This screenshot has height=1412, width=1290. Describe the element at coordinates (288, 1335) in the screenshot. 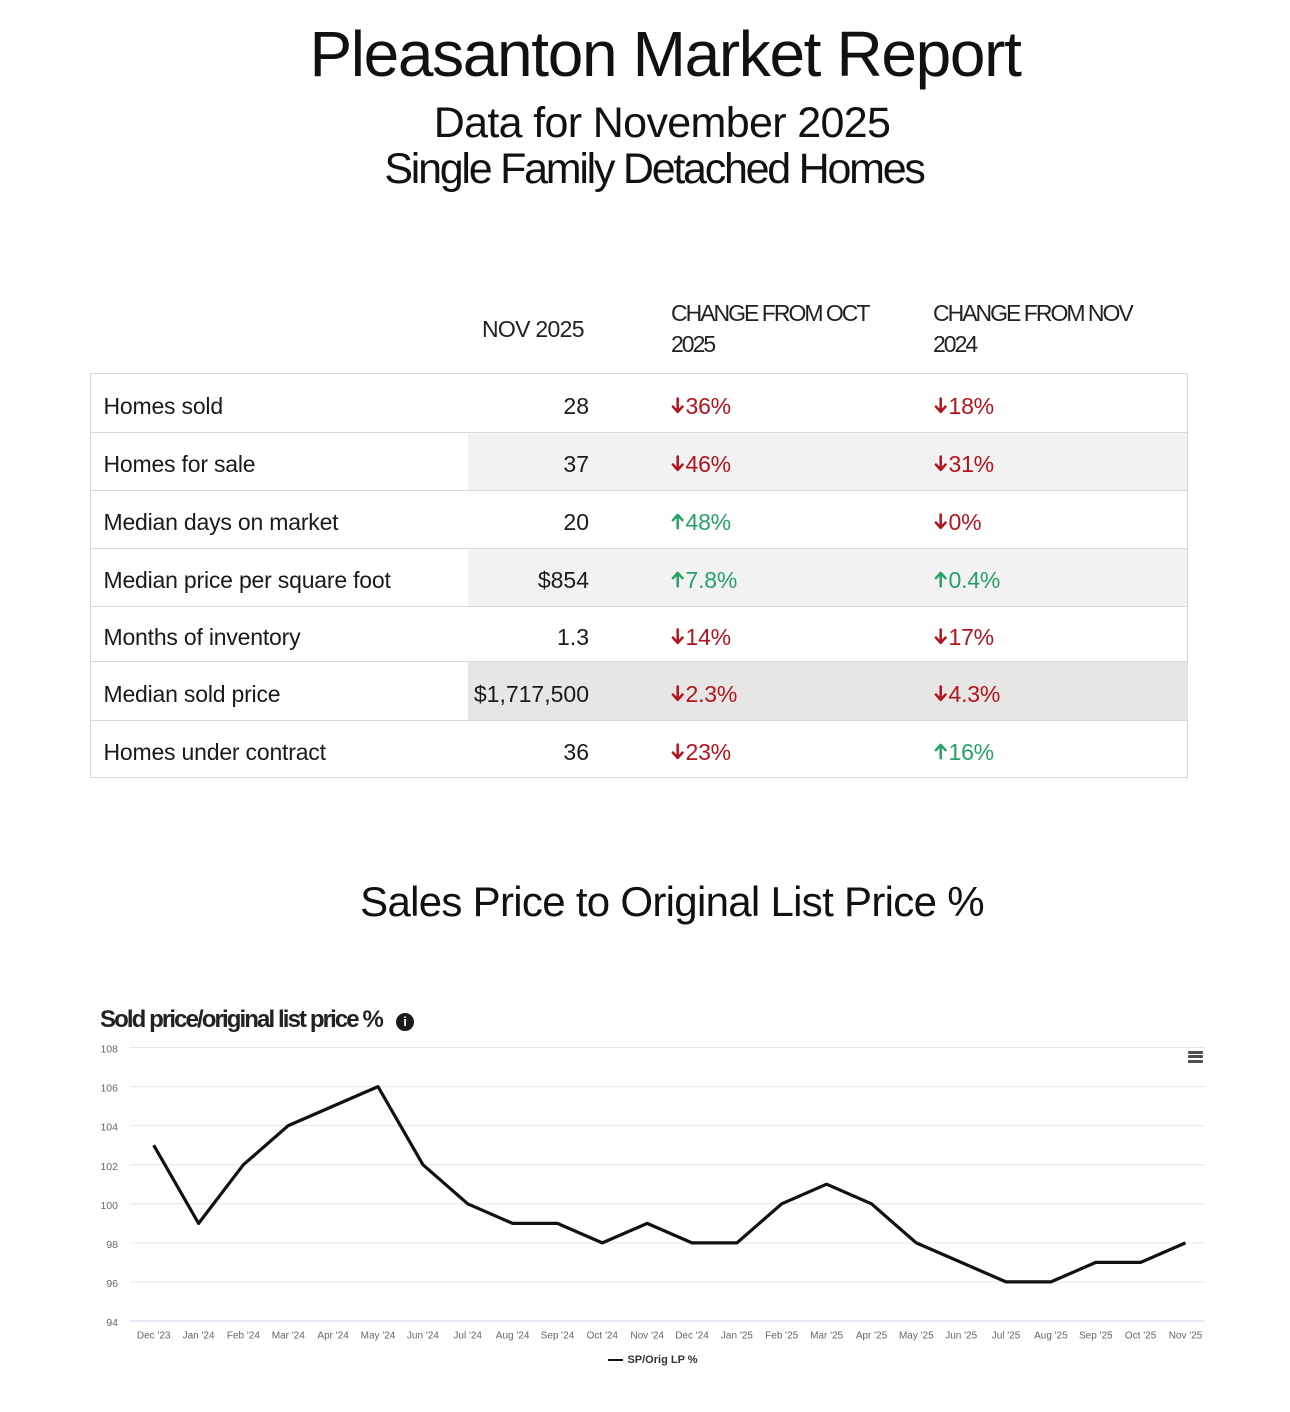

I see `svg-text: Mar '24` at that location.